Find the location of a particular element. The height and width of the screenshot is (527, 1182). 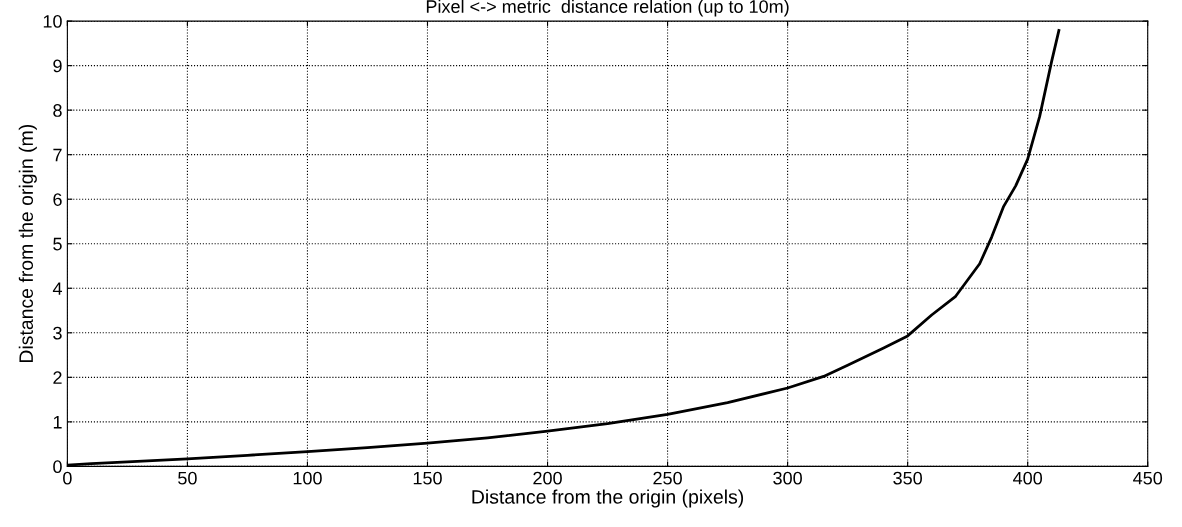

y-tick-label: 10 is located at coordinates (52, 21).